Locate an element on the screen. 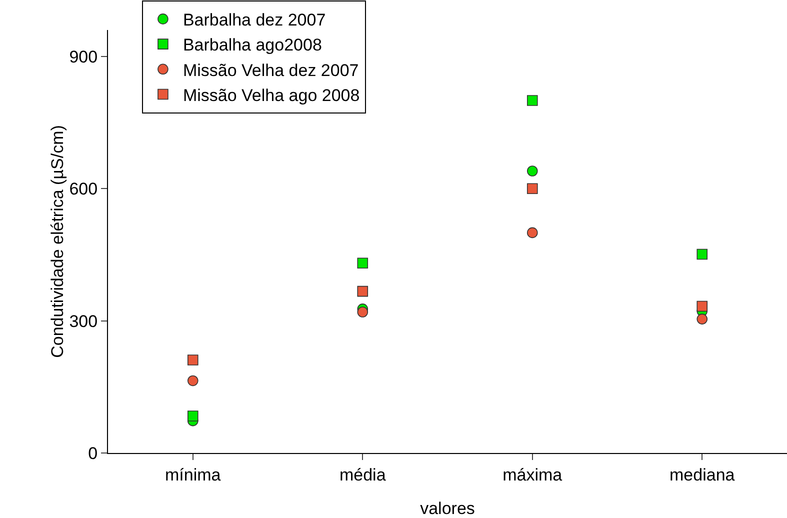 The height and width of the screenshot is (518, 787). y-tick-label: 300 is located at coordinates (83, 321).